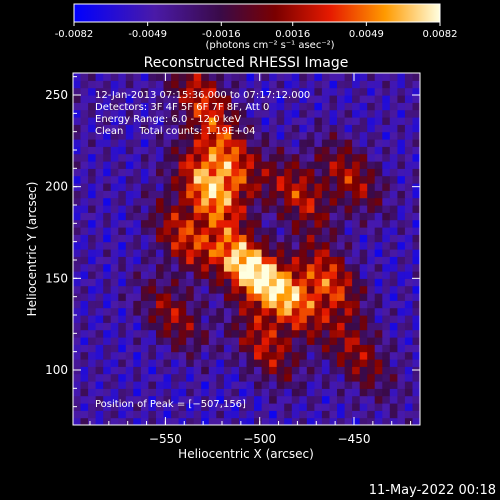 The image size is (500, 500). I want to click on y-tick-label: 200, so click(56, 187).